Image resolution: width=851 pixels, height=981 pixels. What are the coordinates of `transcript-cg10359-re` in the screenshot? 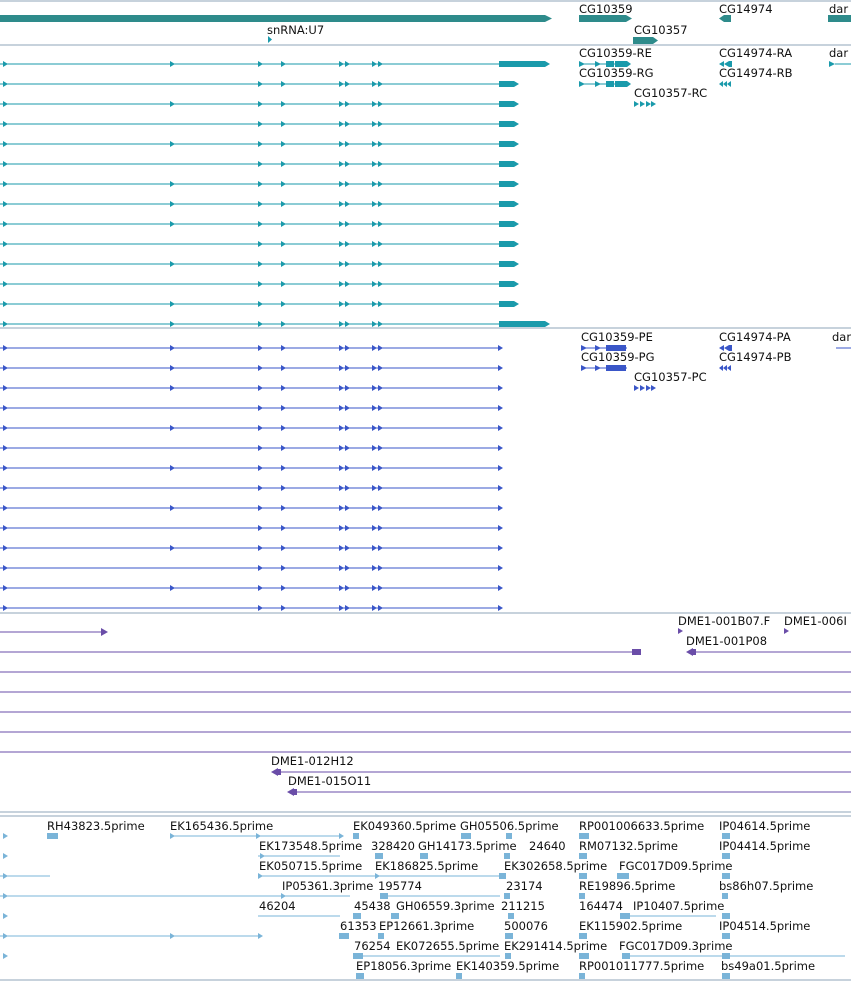 It's located at (605, 64).